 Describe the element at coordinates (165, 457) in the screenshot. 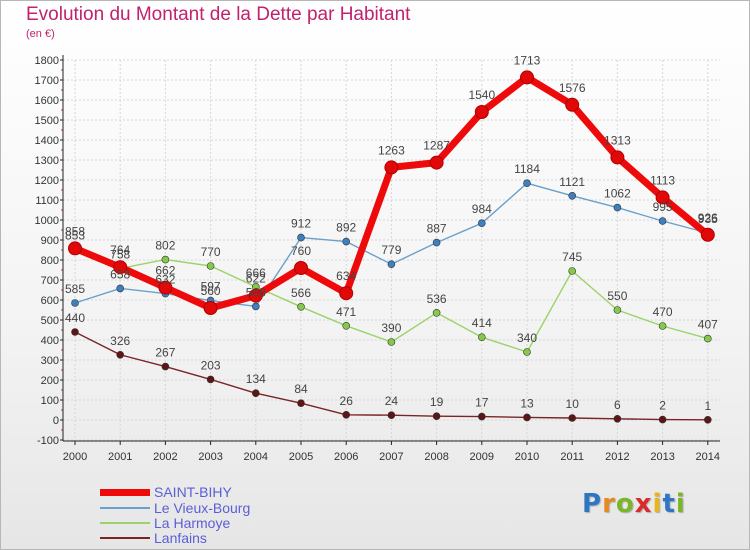

I see `x-tick-label: 2002` at that location.